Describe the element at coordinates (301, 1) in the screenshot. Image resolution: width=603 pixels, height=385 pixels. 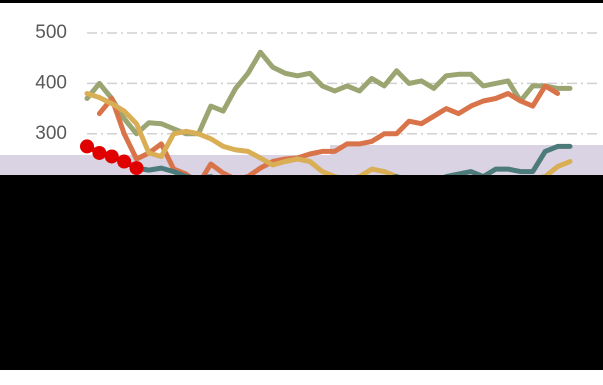
I see `top-border` at that location.